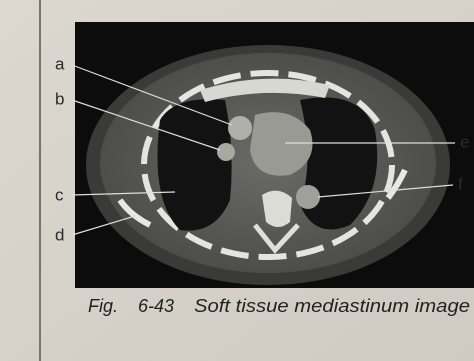 This screenshot has height=361, width=474. I want to click on aorta-arch, so click(281, 144).